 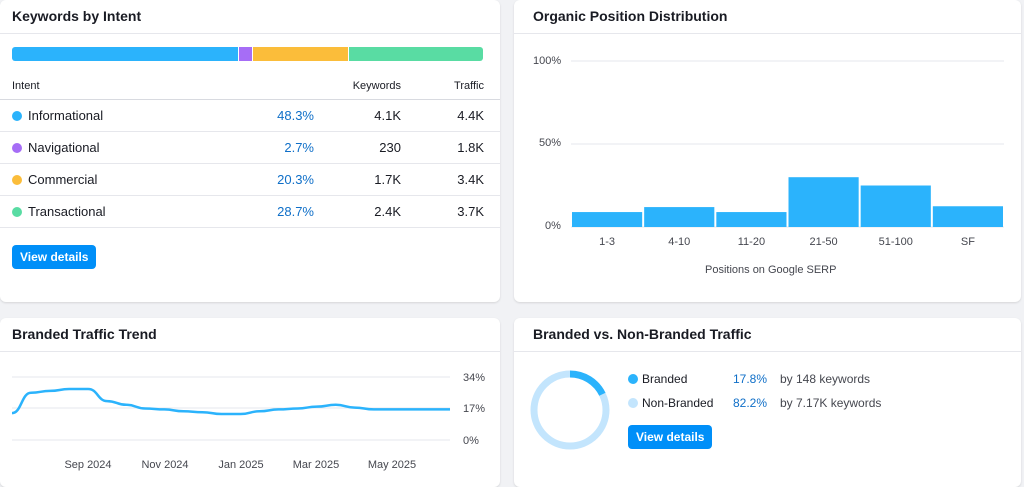 What do you see at coordinates (751, 242) in the screenshot?
I see `x-tick-label: 11-20` at bounding box center [751, 242].